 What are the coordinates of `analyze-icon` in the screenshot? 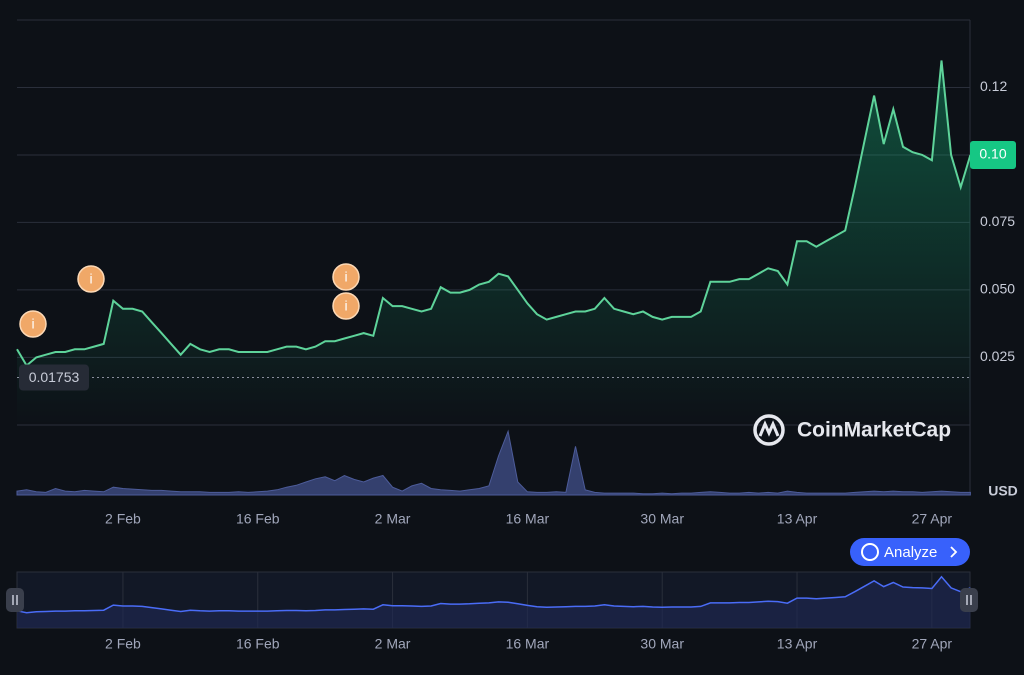 It's located at (870, 552).